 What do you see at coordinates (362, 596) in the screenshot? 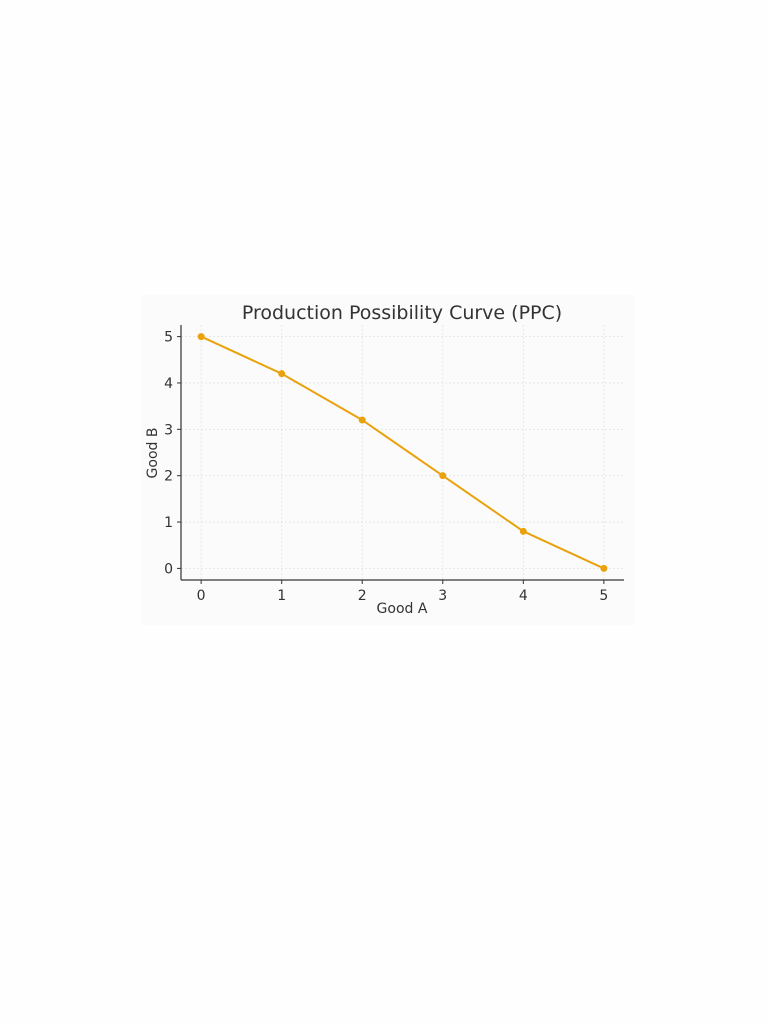
I see `x-tick-label: 2` at bounding box center [362, 596].